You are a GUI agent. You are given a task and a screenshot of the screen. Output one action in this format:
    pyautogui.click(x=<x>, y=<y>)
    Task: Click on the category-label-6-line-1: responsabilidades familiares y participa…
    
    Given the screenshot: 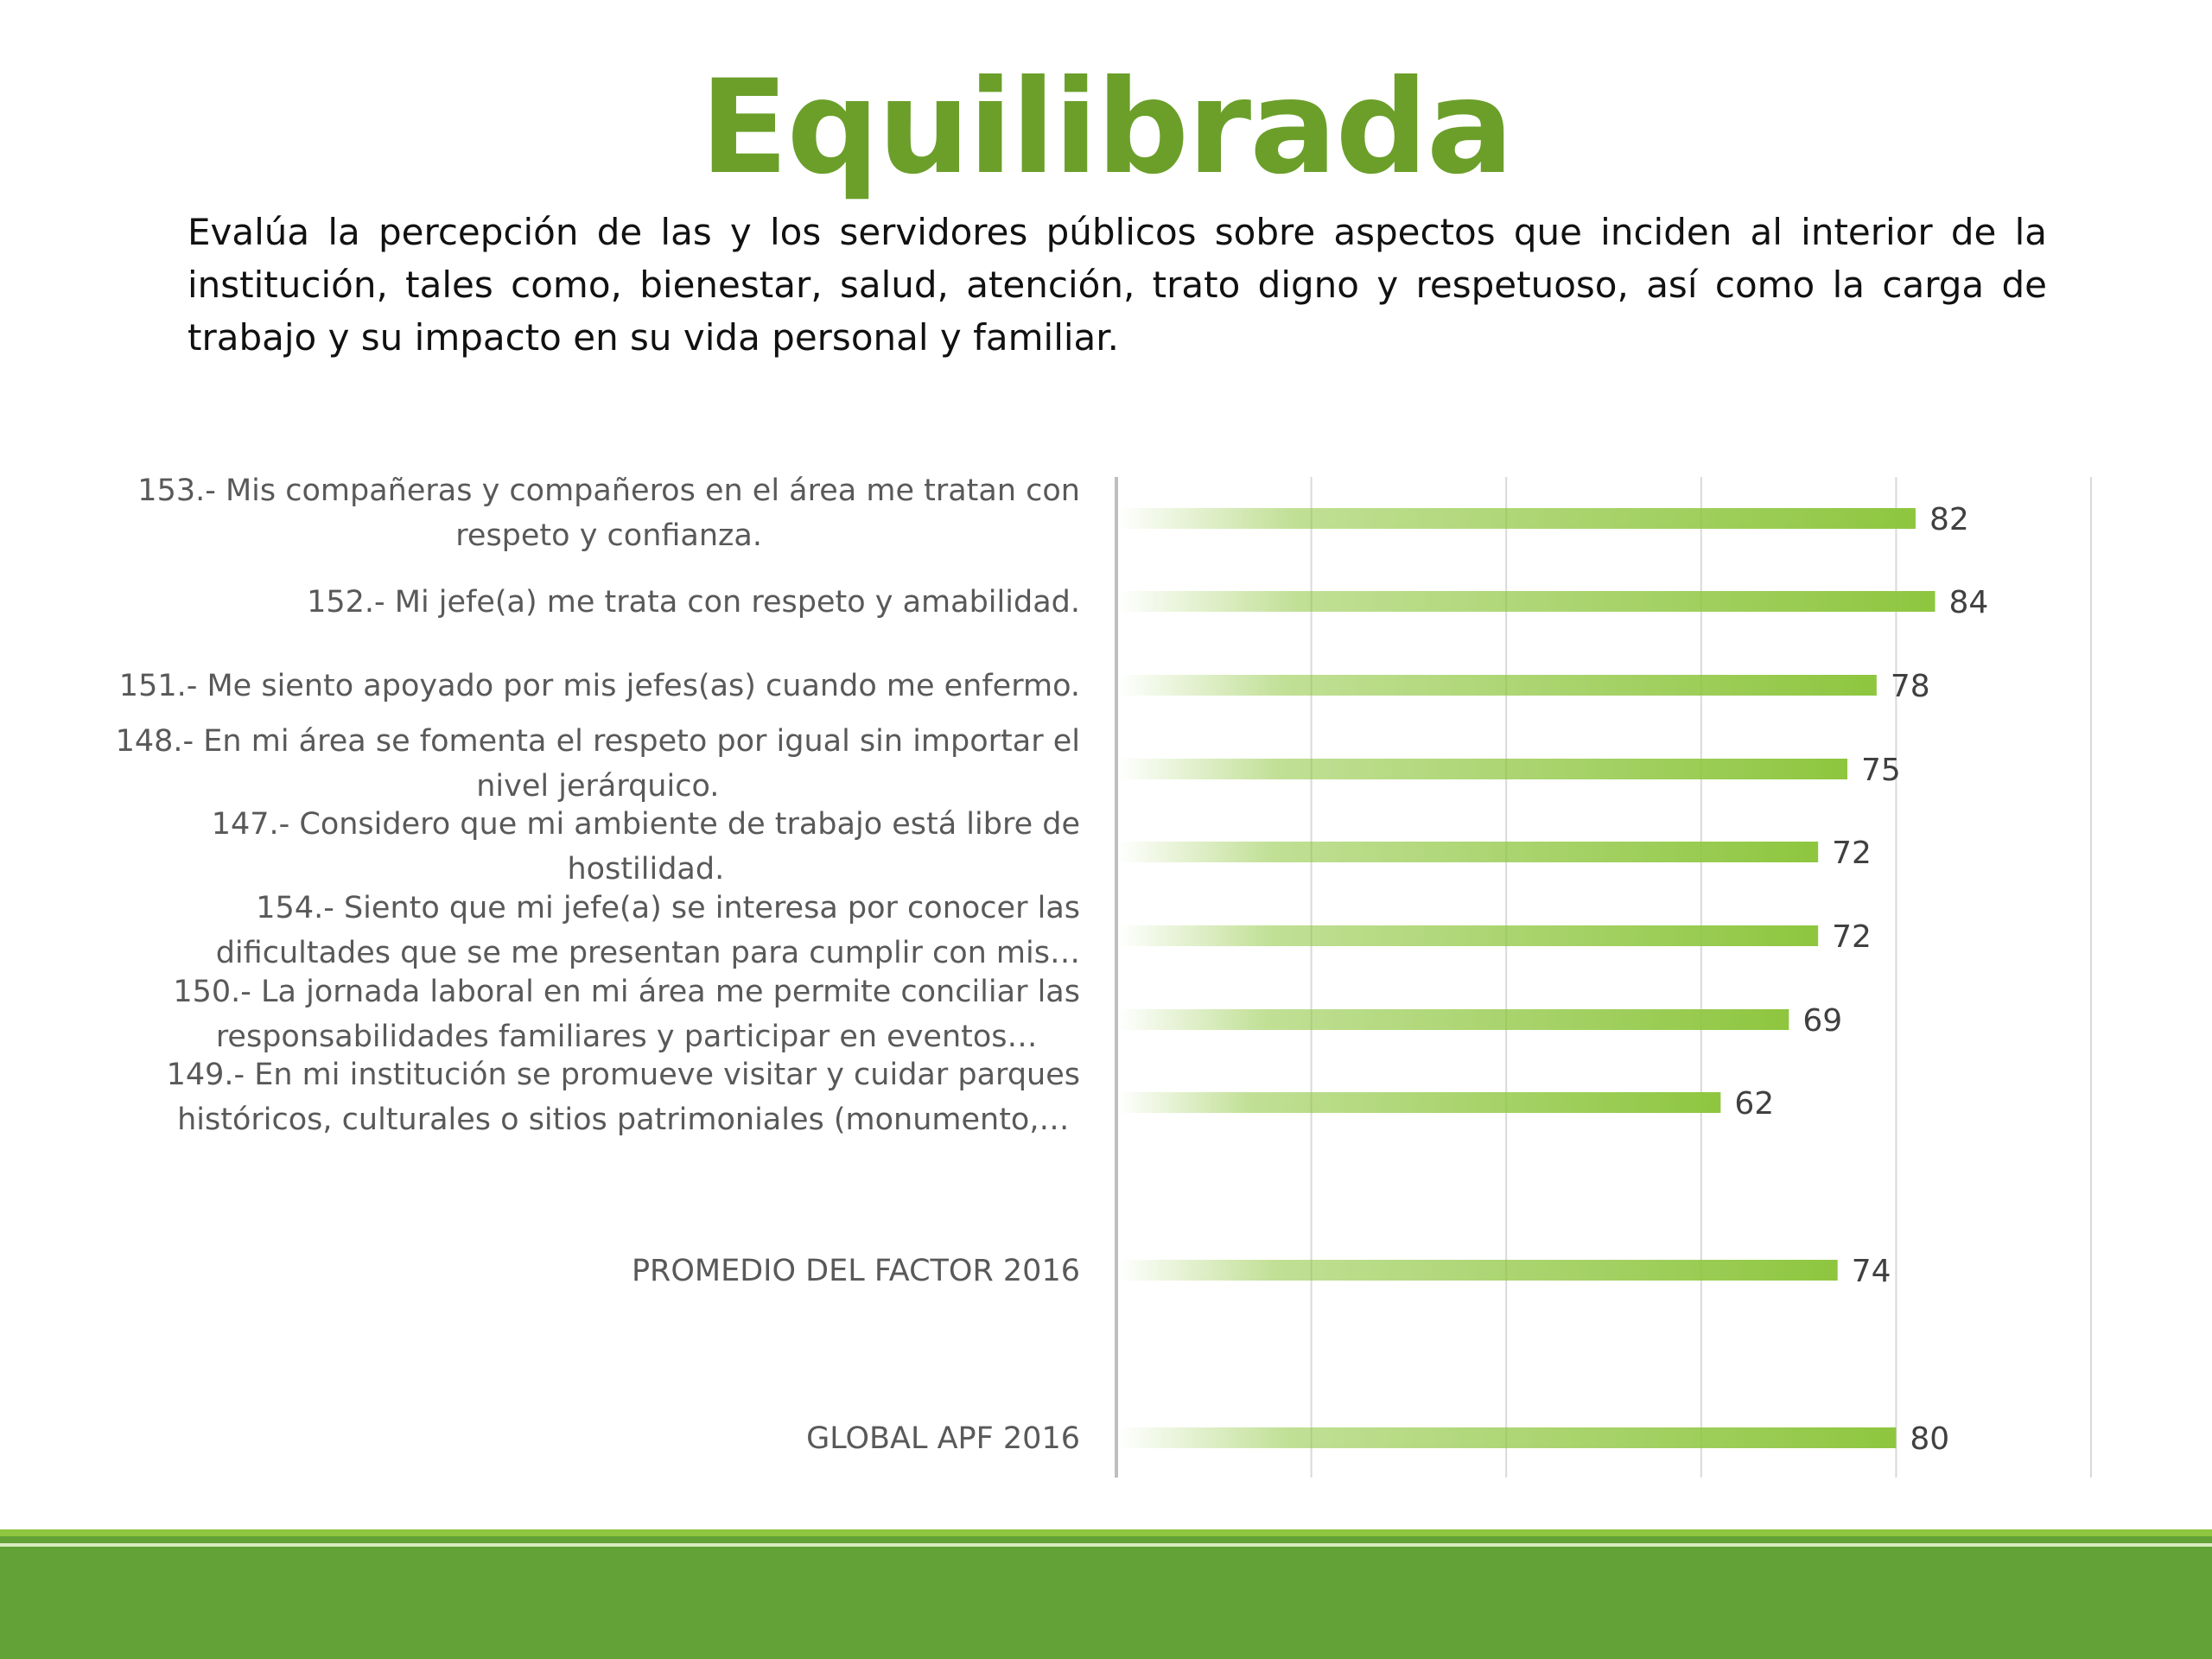 What is the action you would take?
    pyautogui.click(x=627, y=1037)
    